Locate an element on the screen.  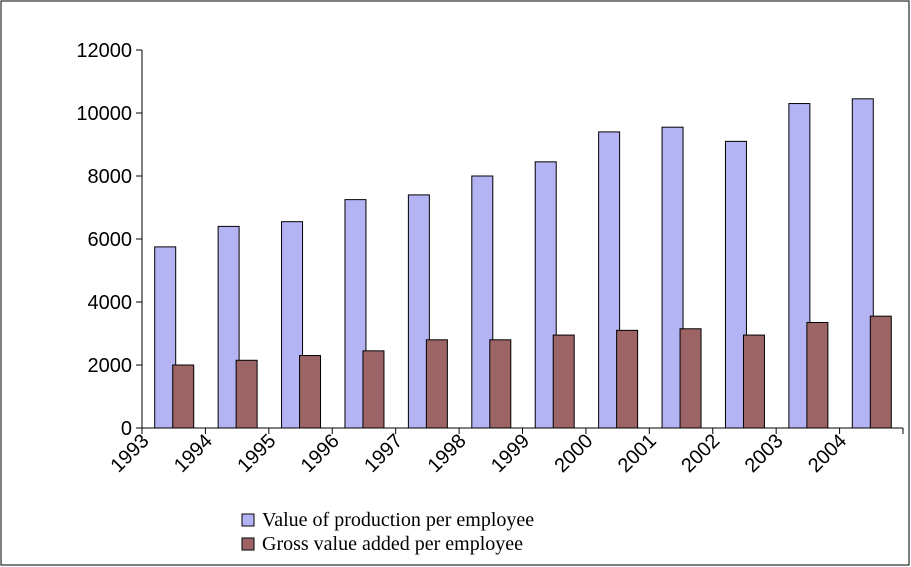
y-tick-label: 10000 is located at coordinates (104, 114).